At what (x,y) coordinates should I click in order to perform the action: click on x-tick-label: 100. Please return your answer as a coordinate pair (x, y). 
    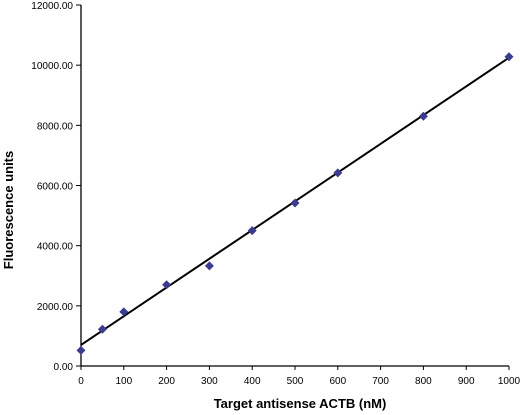
    Looking at the image, I should click on (123, 381).